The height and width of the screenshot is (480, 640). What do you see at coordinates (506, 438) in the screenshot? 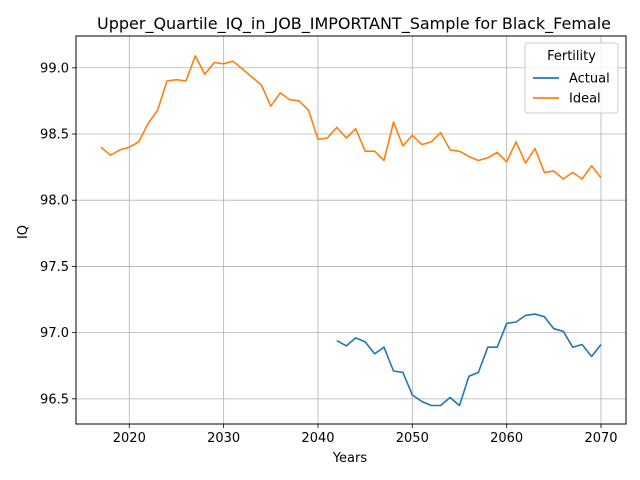
I see `x-tick-label: 2060` at bounding box center [506, 438].